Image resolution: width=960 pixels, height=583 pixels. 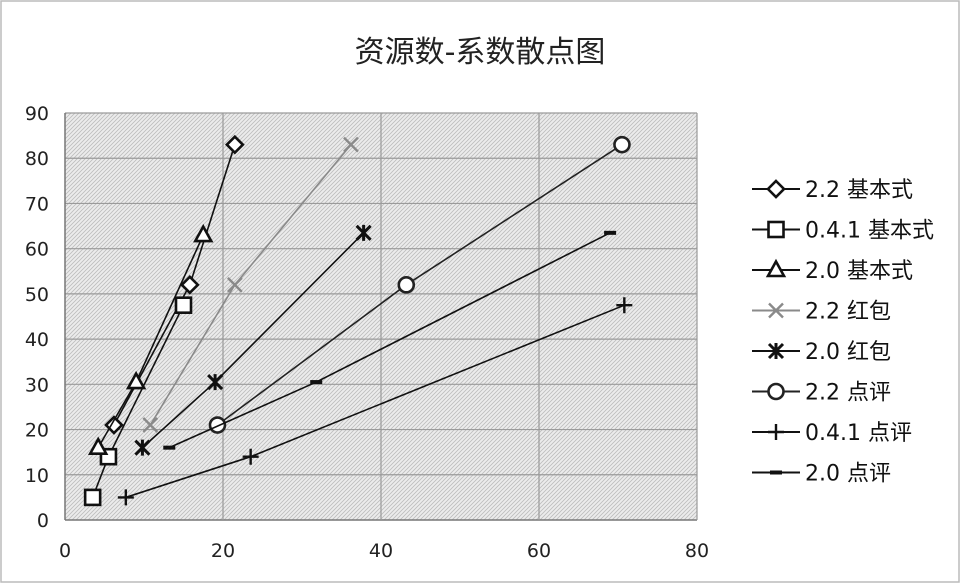 I want to click on legend-item: 2.2 红包, so click(x=821, y=312).